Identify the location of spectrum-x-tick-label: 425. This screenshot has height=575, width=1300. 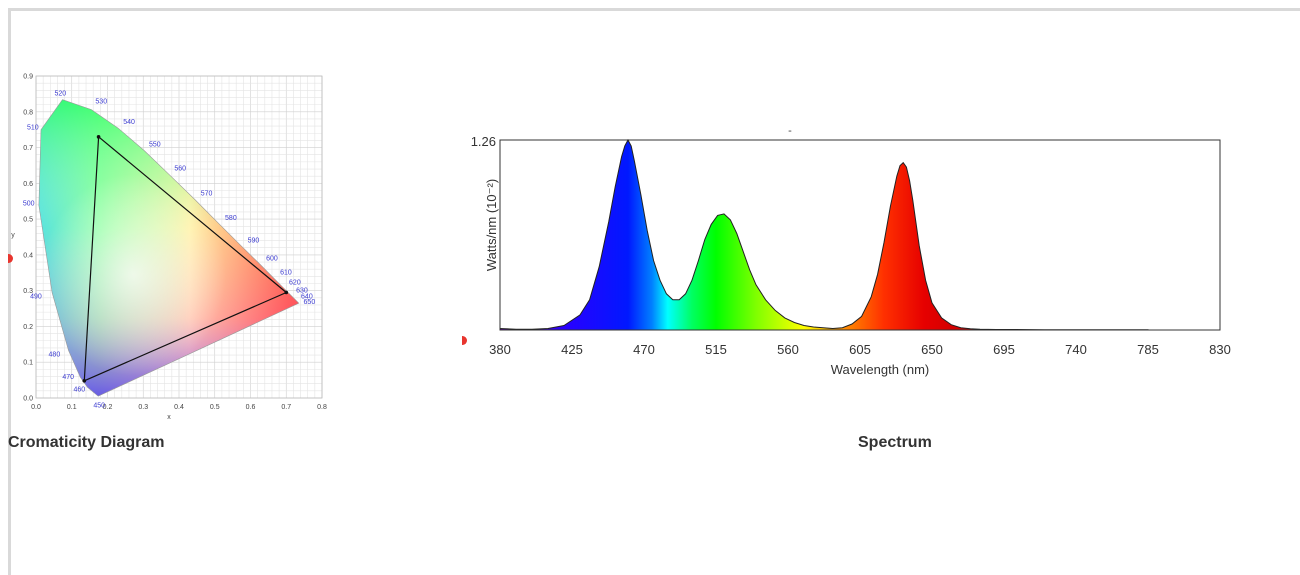
(572, 349).